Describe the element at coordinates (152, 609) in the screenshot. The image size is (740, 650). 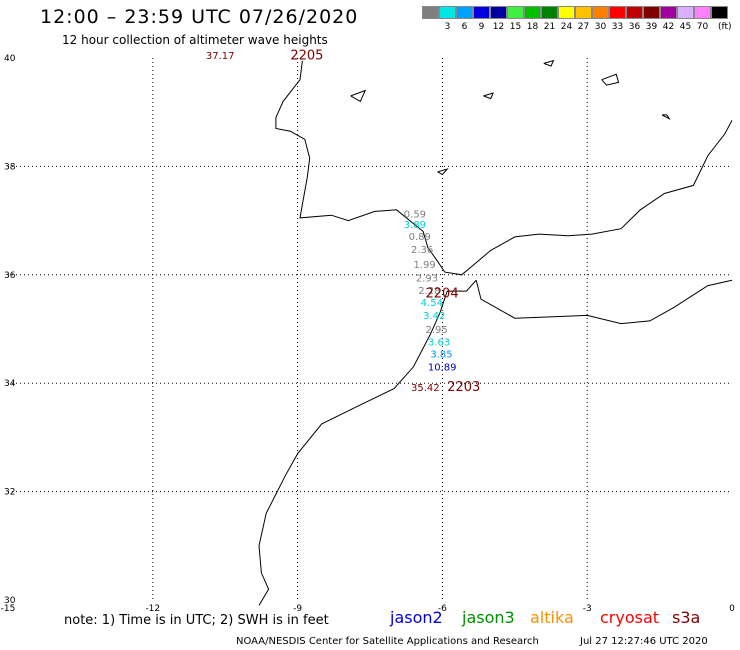
I see `x-tick-label: -12` at that location.